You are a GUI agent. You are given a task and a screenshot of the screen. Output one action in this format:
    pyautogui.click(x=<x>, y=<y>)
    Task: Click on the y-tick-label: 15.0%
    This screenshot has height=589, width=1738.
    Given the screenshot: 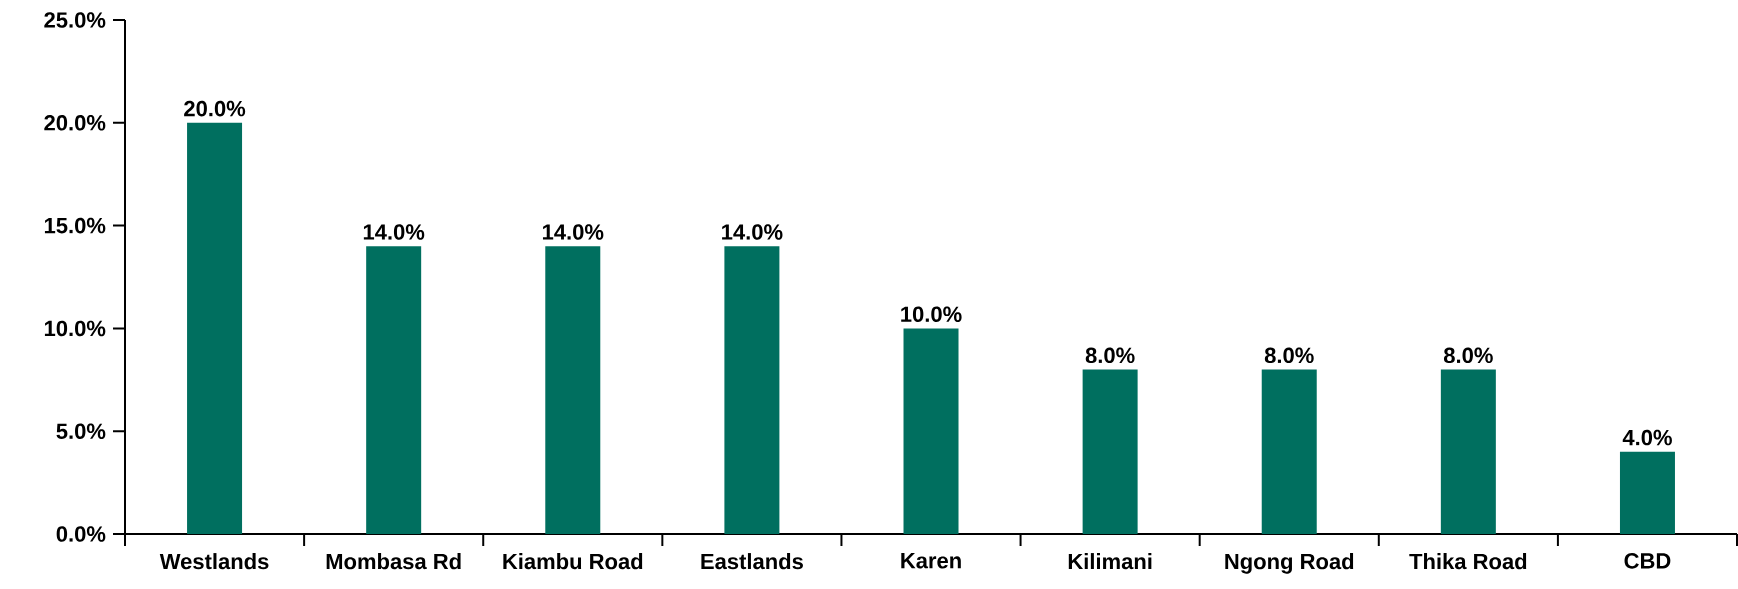 What is the action you would take?
    pyautogui.click(x=75, y=225)
    